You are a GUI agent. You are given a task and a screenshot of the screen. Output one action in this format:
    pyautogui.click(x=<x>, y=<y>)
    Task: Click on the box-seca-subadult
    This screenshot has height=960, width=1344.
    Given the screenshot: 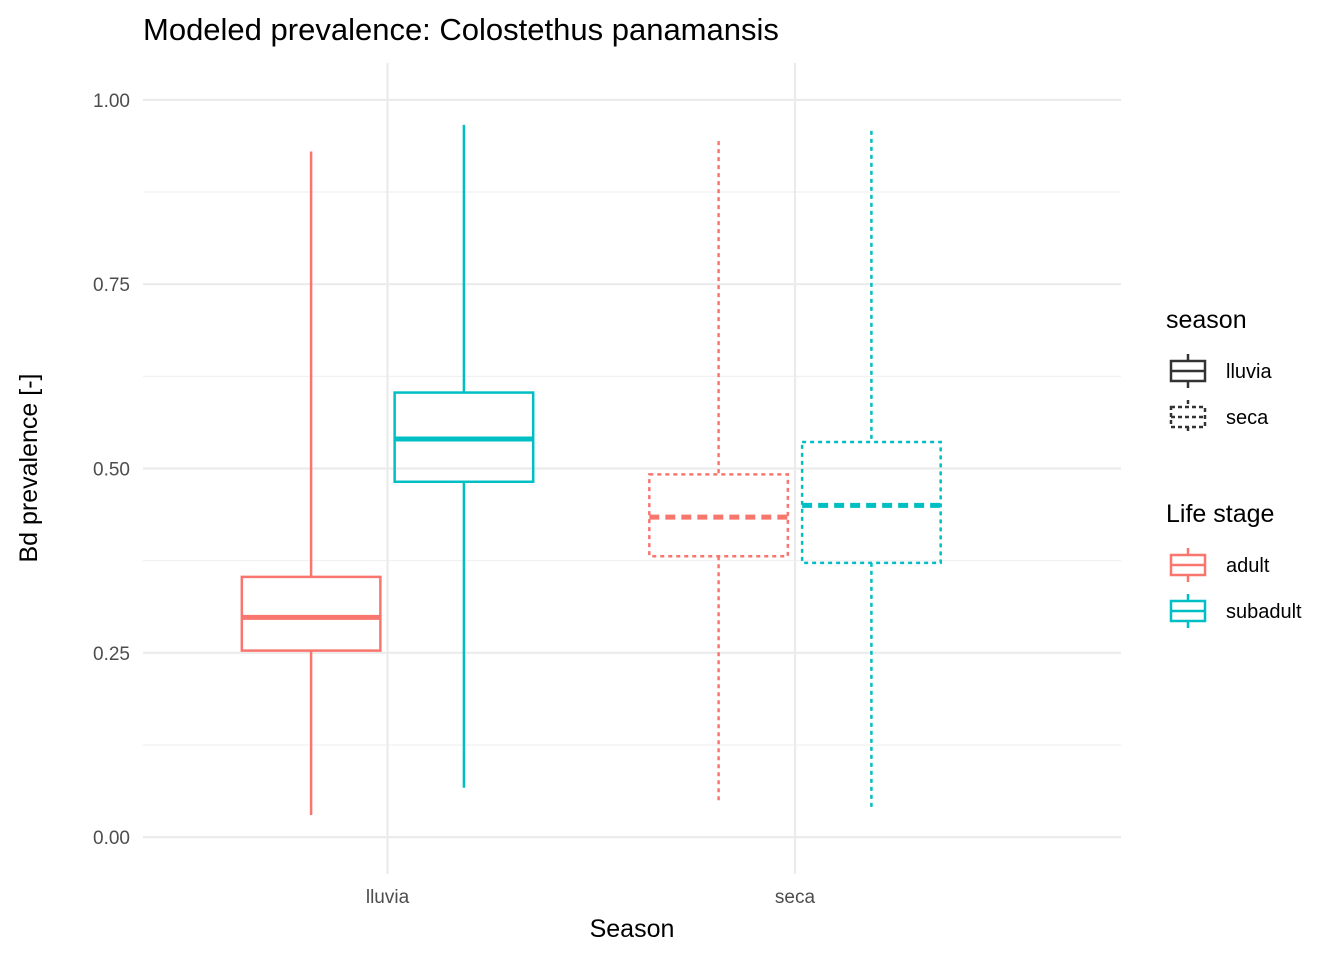 What is the action you would take?
    pyautogui.click(x=871, y=469)
    